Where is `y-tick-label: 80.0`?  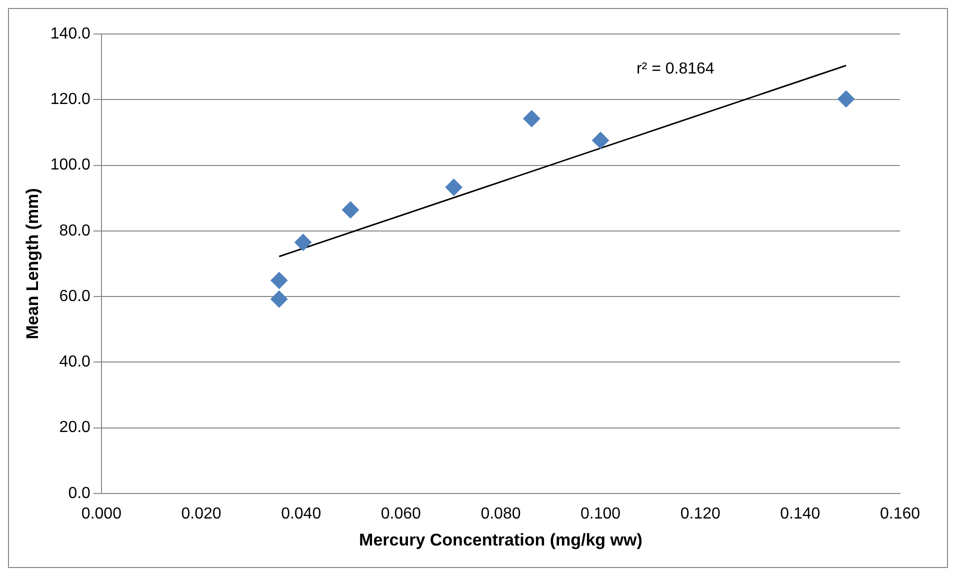 y-tick-label: 80.0 is located at coordinates (75, 231).